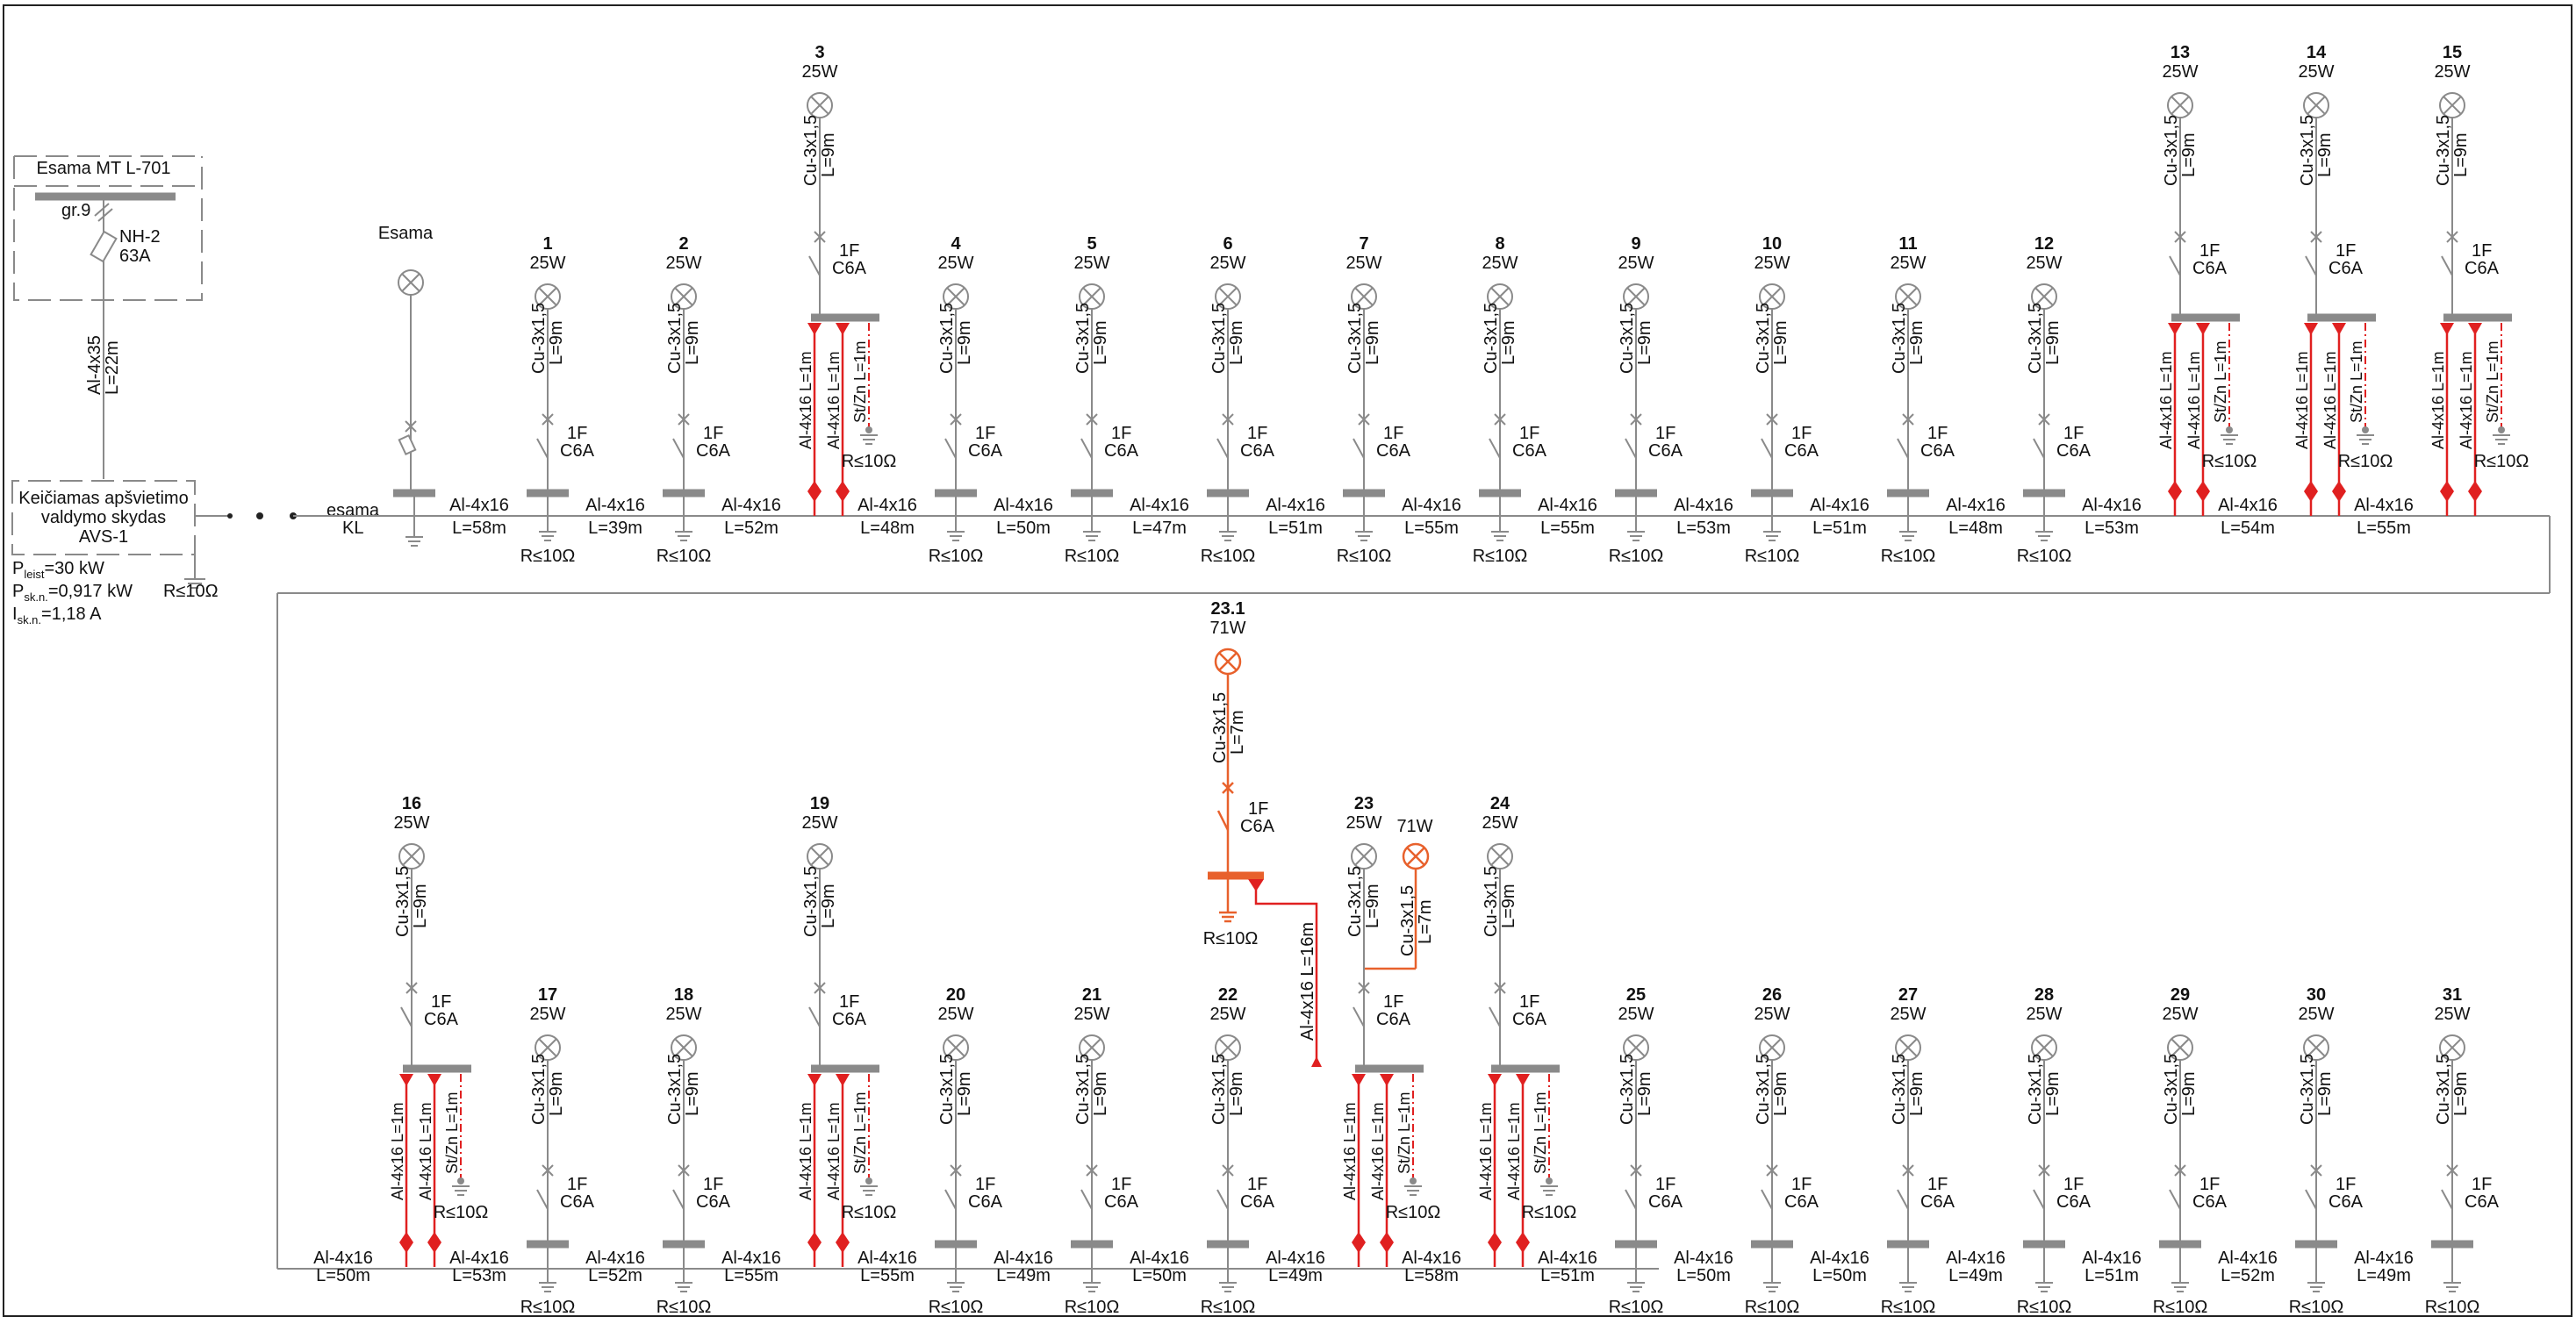 This screenshot has width=2576, height=1324. Describe the element at coordinates (135, 256) in the screenshot. I see `supply-fuse-rating: 63A` at that location.